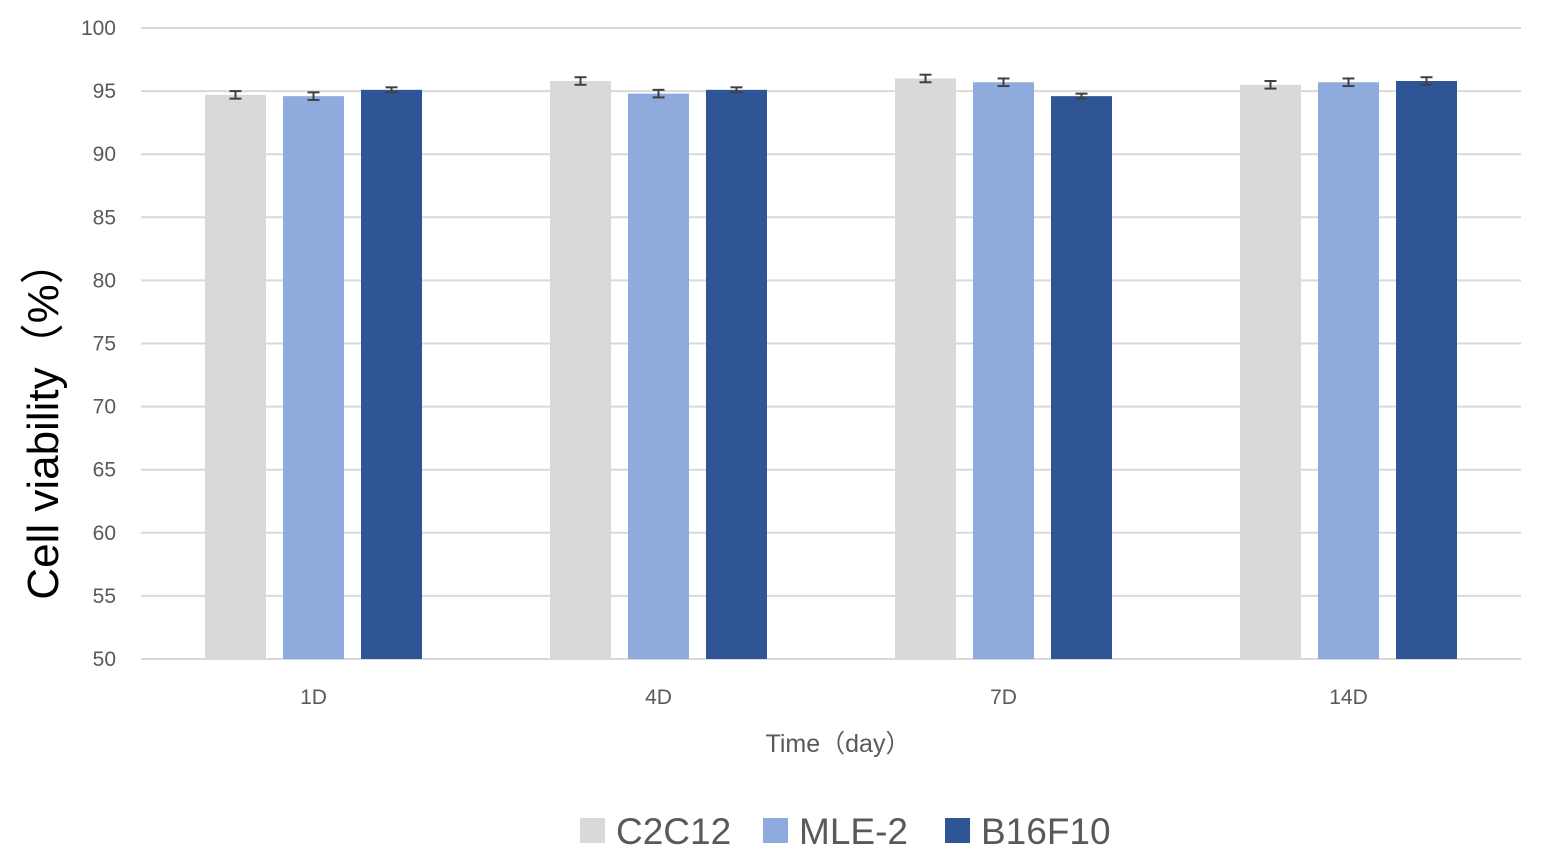  Describe the element at coordinates (1348, 697) in the screenshot. I see `x-tick-label: 14D` at that location.